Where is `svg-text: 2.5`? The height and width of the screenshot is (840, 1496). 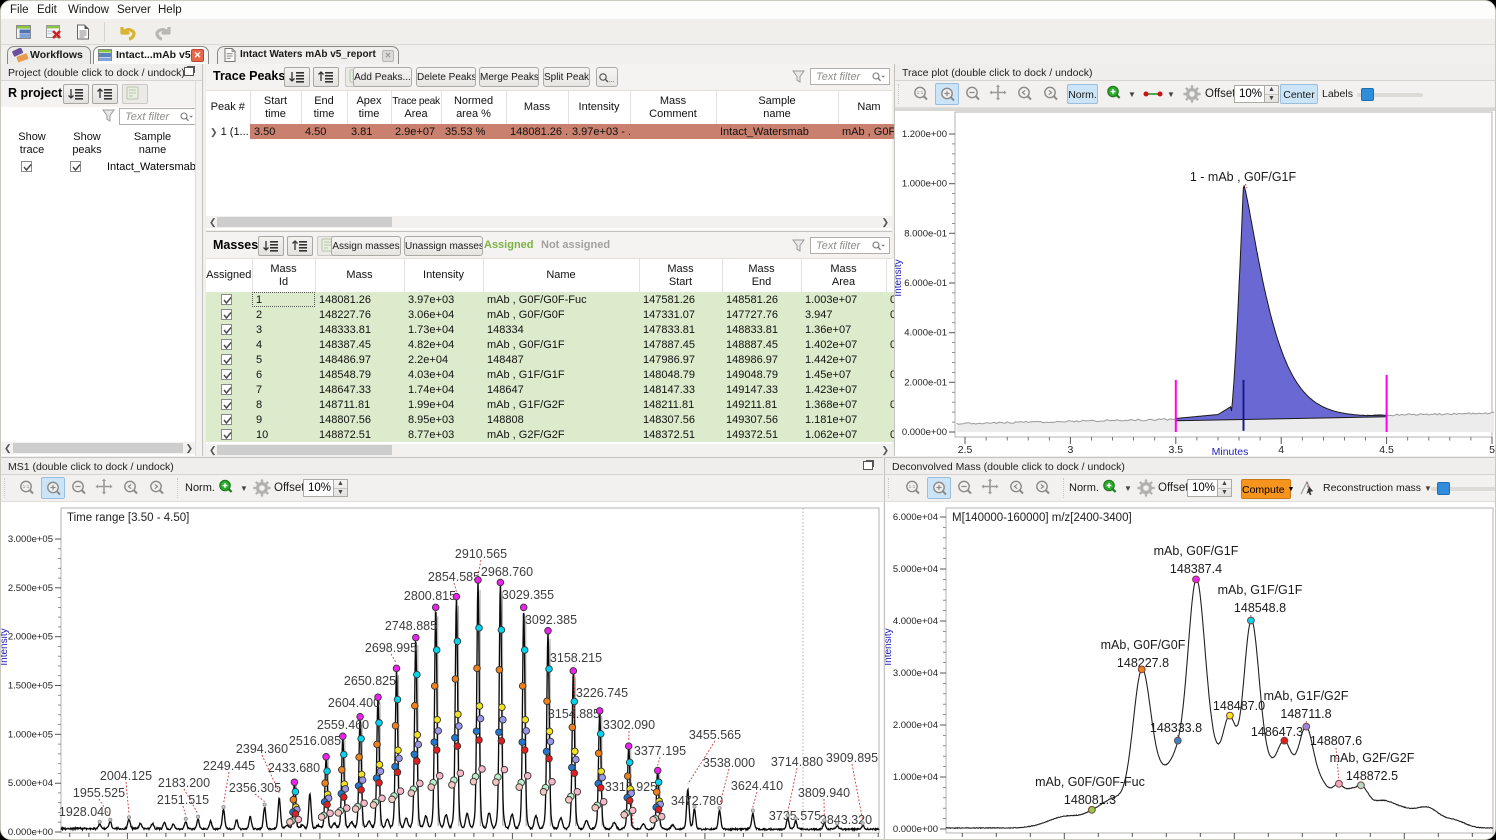
svg-text: 2.5 is located at coordinates (965, 450).